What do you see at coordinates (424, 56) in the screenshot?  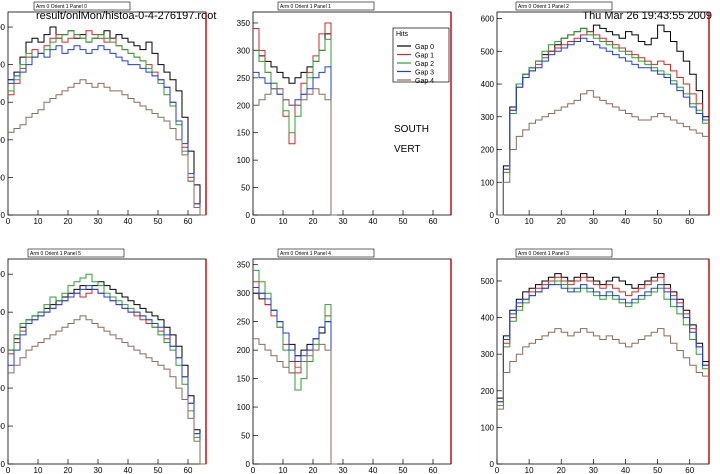 I see `legend-label: Gap 1` at bounding box center [424, 56].